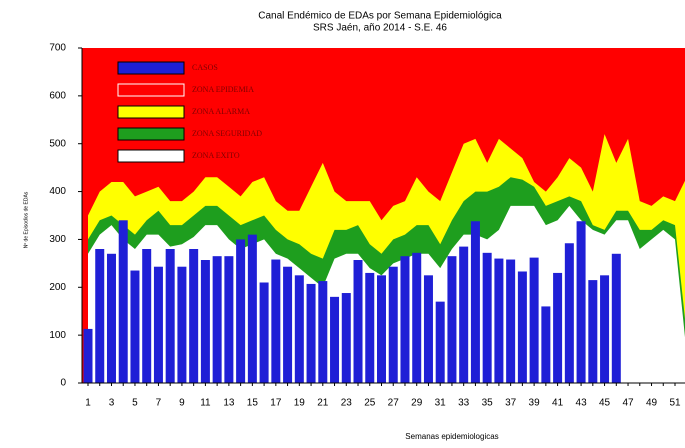 The image size is (685, 448). I want to click on x-tick-label: 25, so click(370, 403).